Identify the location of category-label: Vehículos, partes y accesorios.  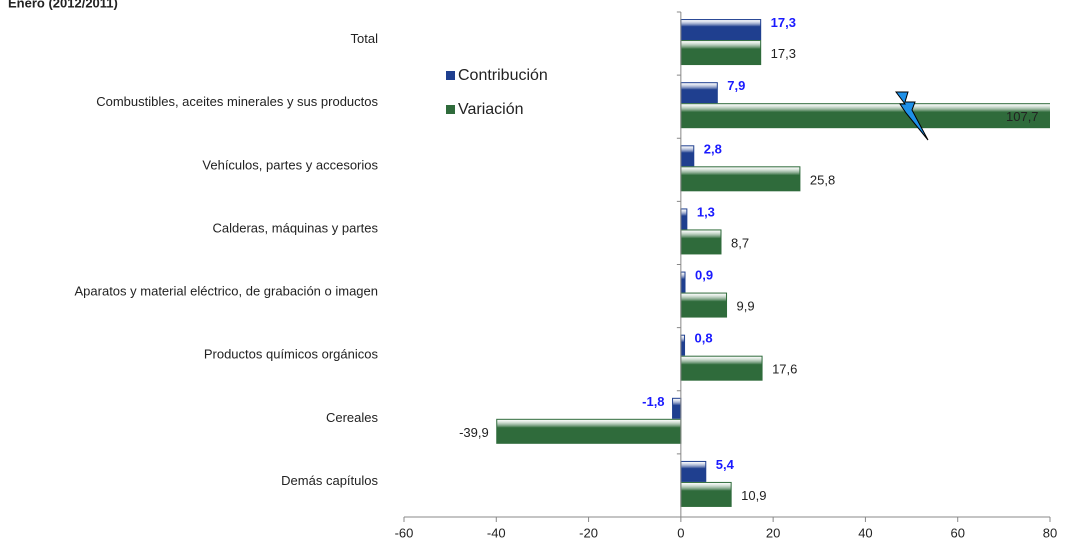
(290, 164).